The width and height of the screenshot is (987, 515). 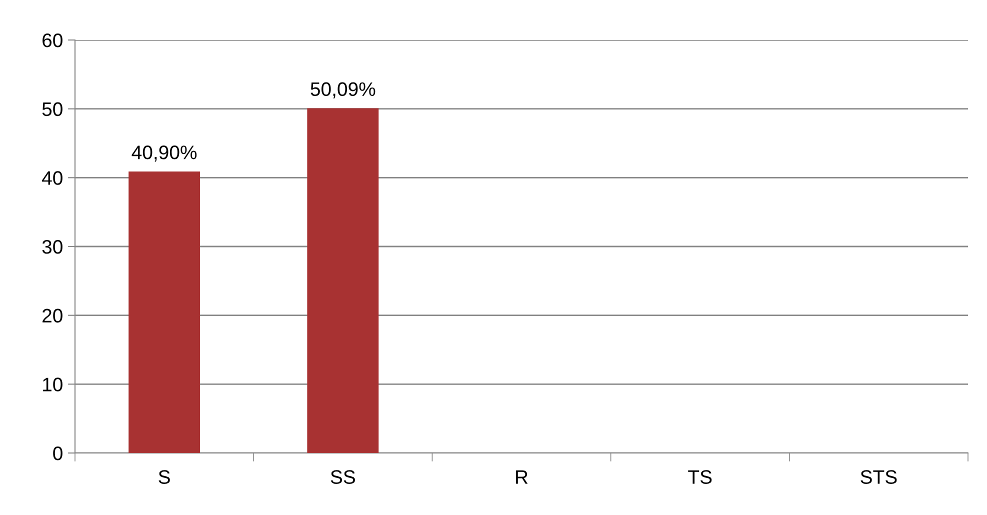 I want to click on y-tick-label: 60, so click(x=52, y=40).